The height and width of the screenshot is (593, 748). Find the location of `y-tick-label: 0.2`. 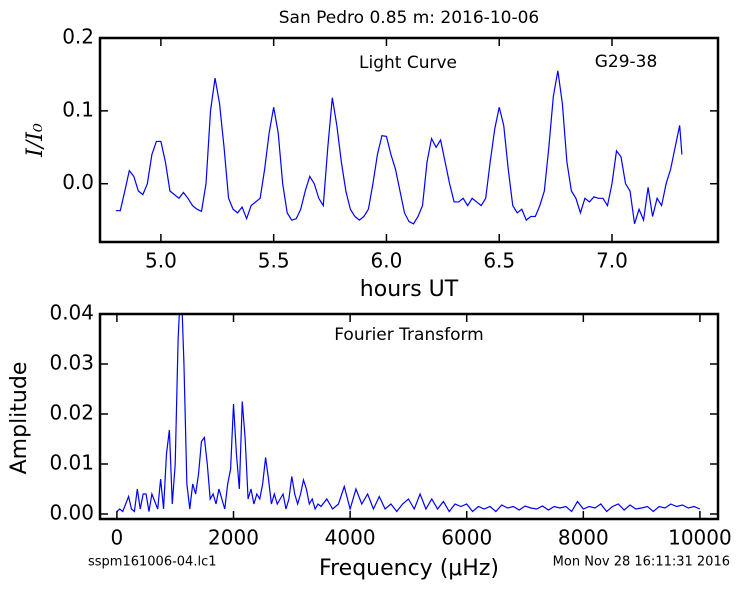

y-tick-label: 0.2 is located at coordinates (78, 37).